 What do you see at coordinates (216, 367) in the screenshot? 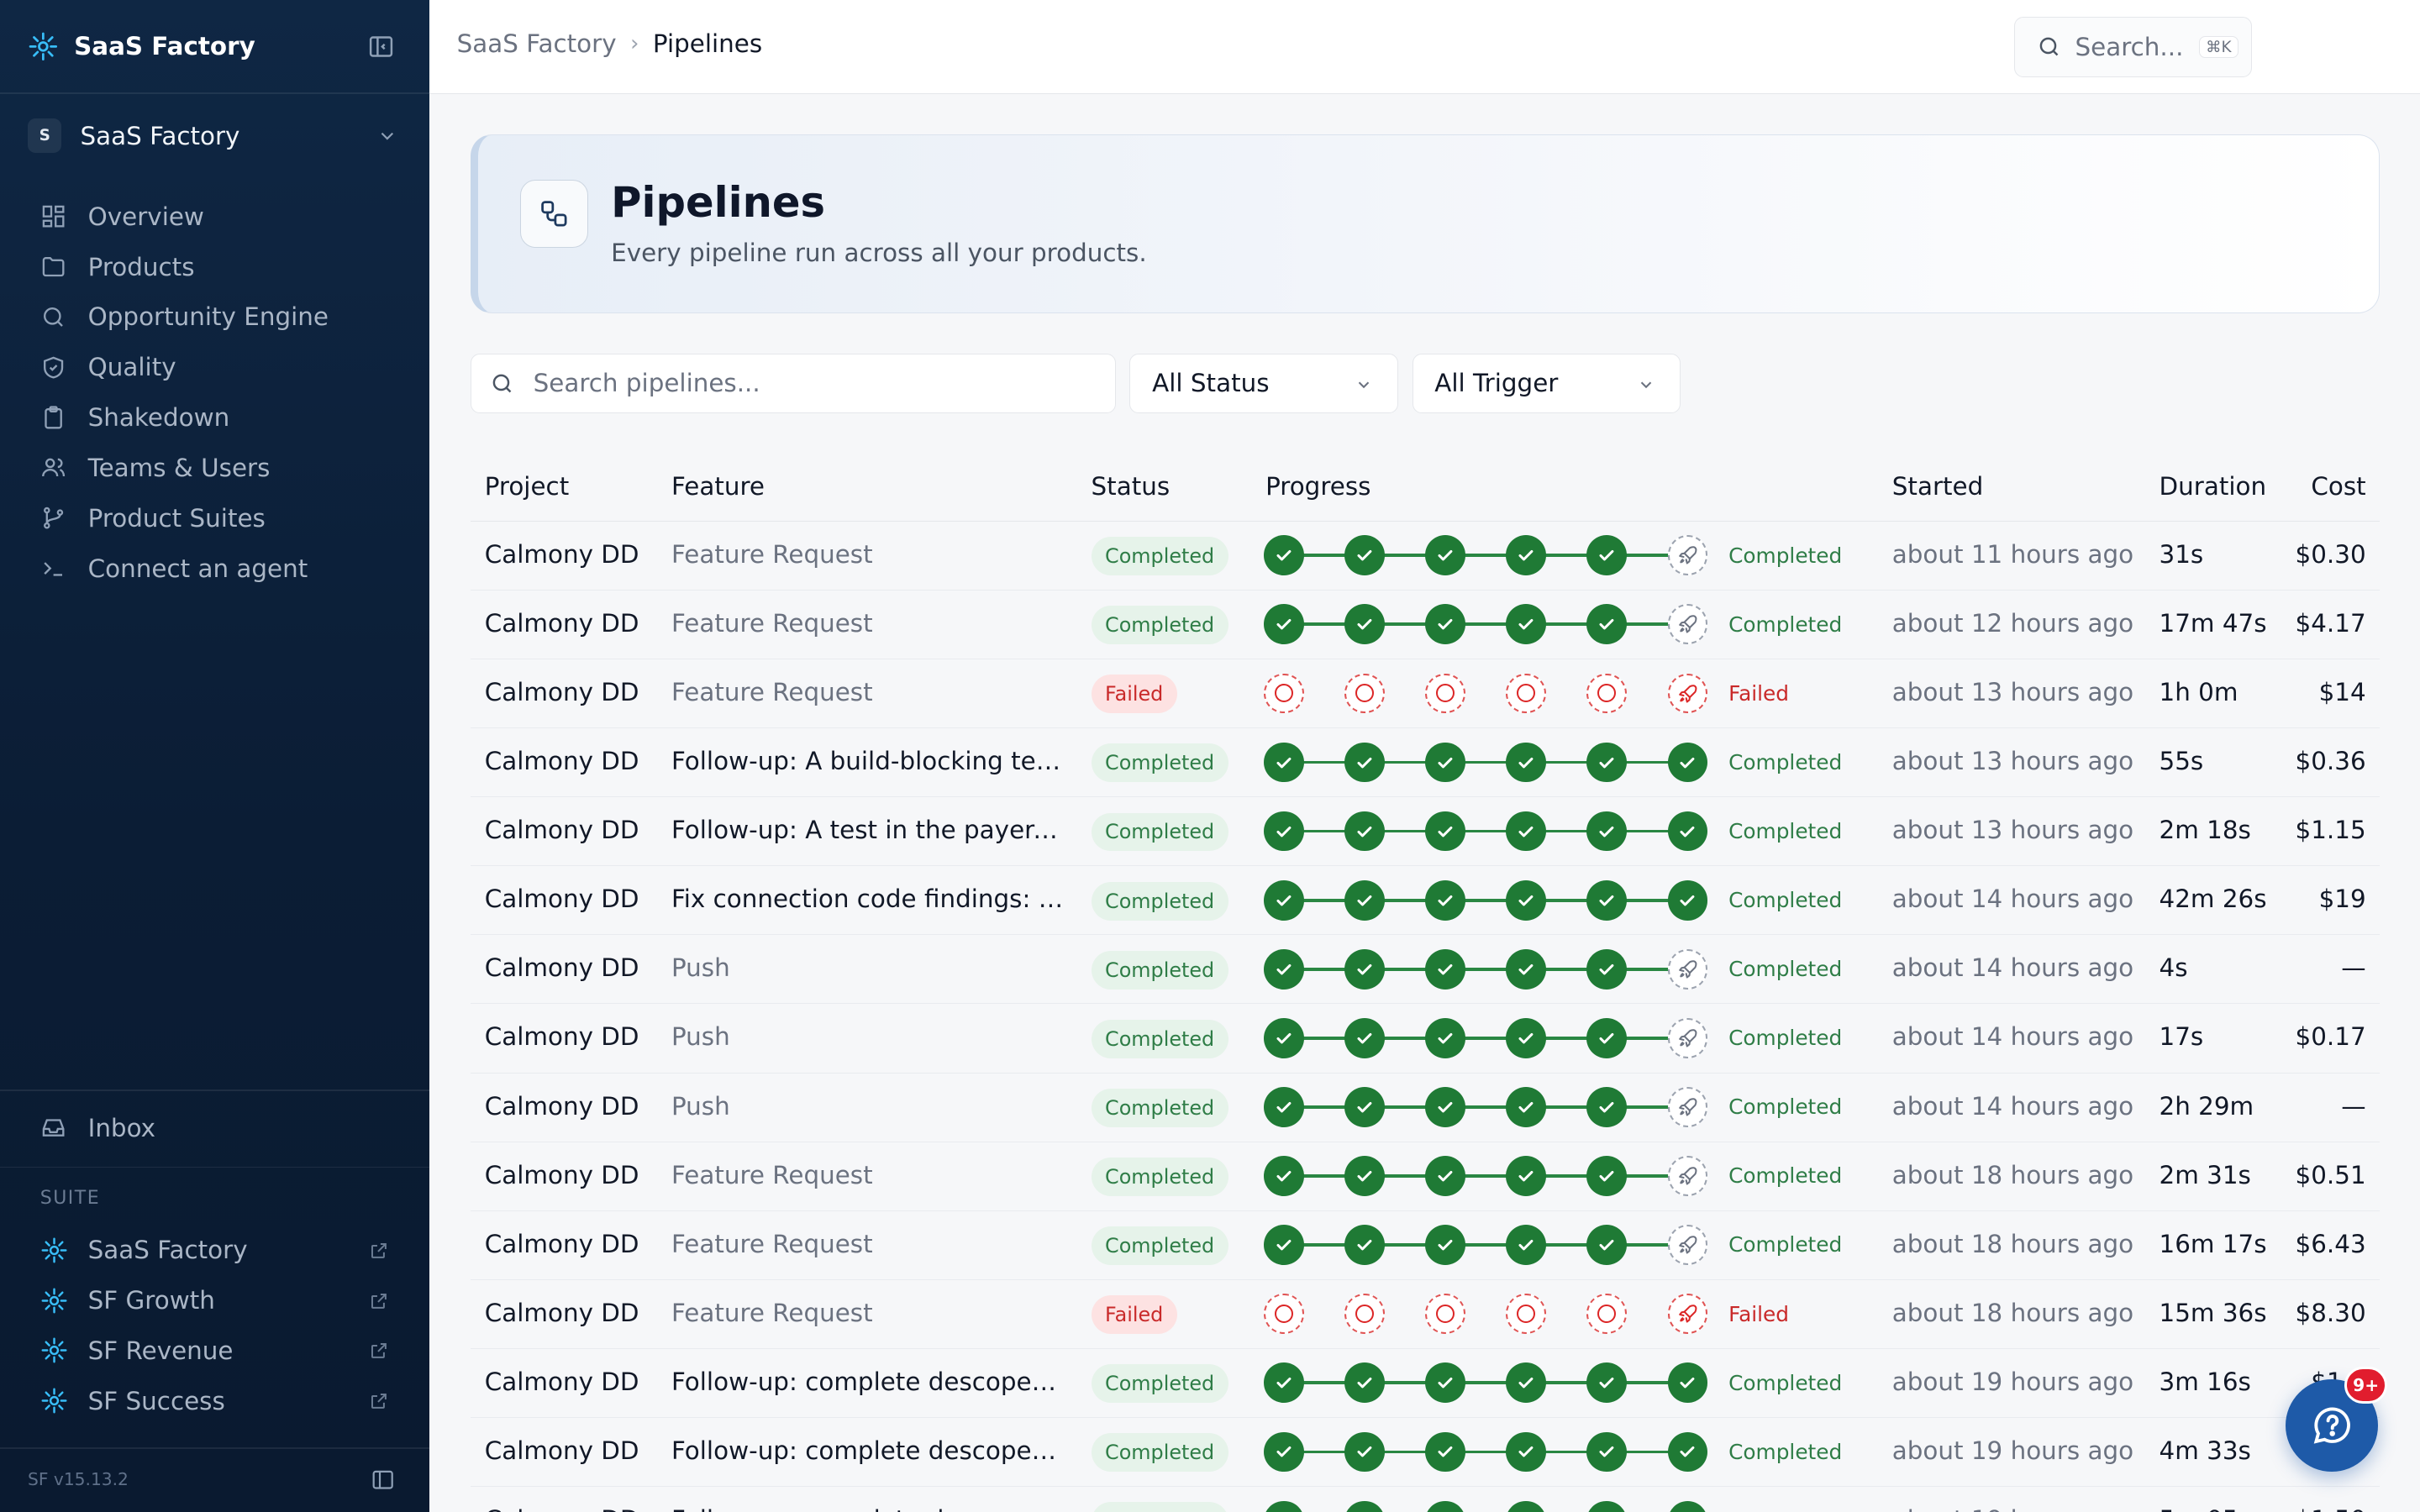
I see `nav-item-quality: Quality` at bounding box center [216, 367].